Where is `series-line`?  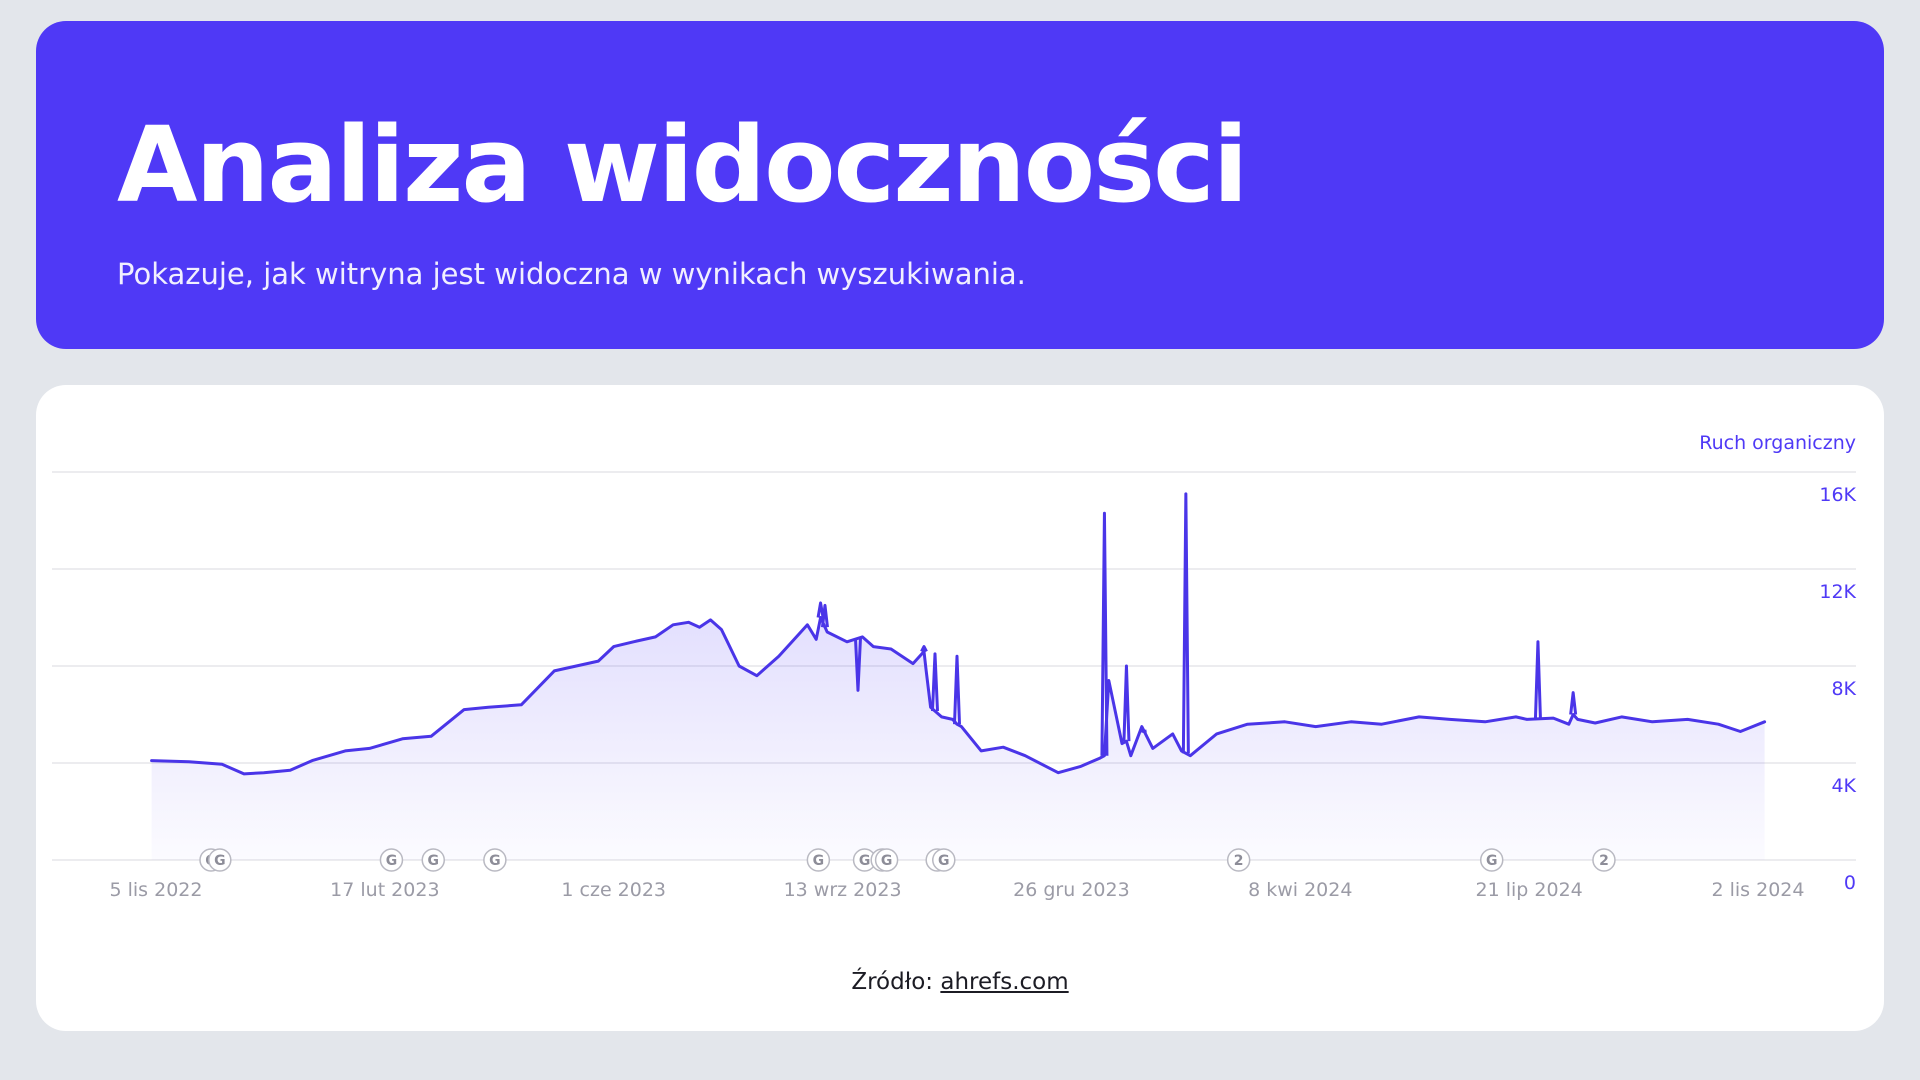 series-line is located at coordinates (958, 696).